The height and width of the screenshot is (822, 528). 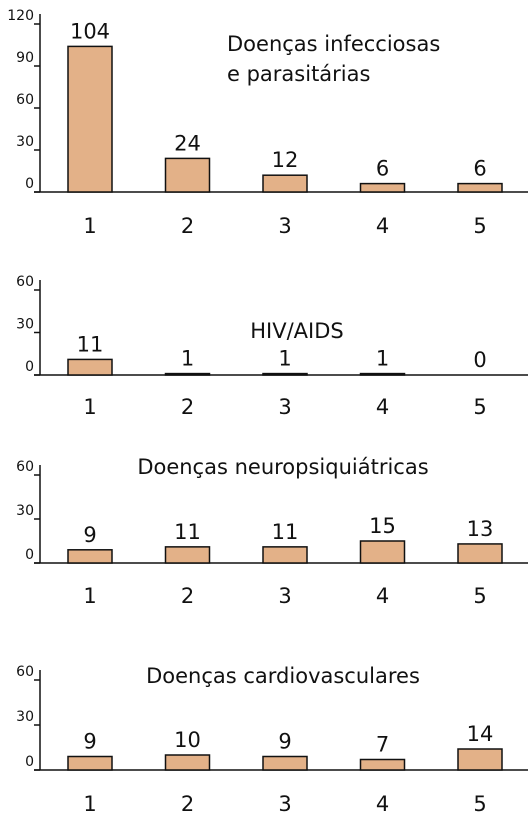 What do you see at coordinates (333, 44) in the screenshot?
I see `chart-title: Doenças infecciosas` at bounding box center [333, 44].